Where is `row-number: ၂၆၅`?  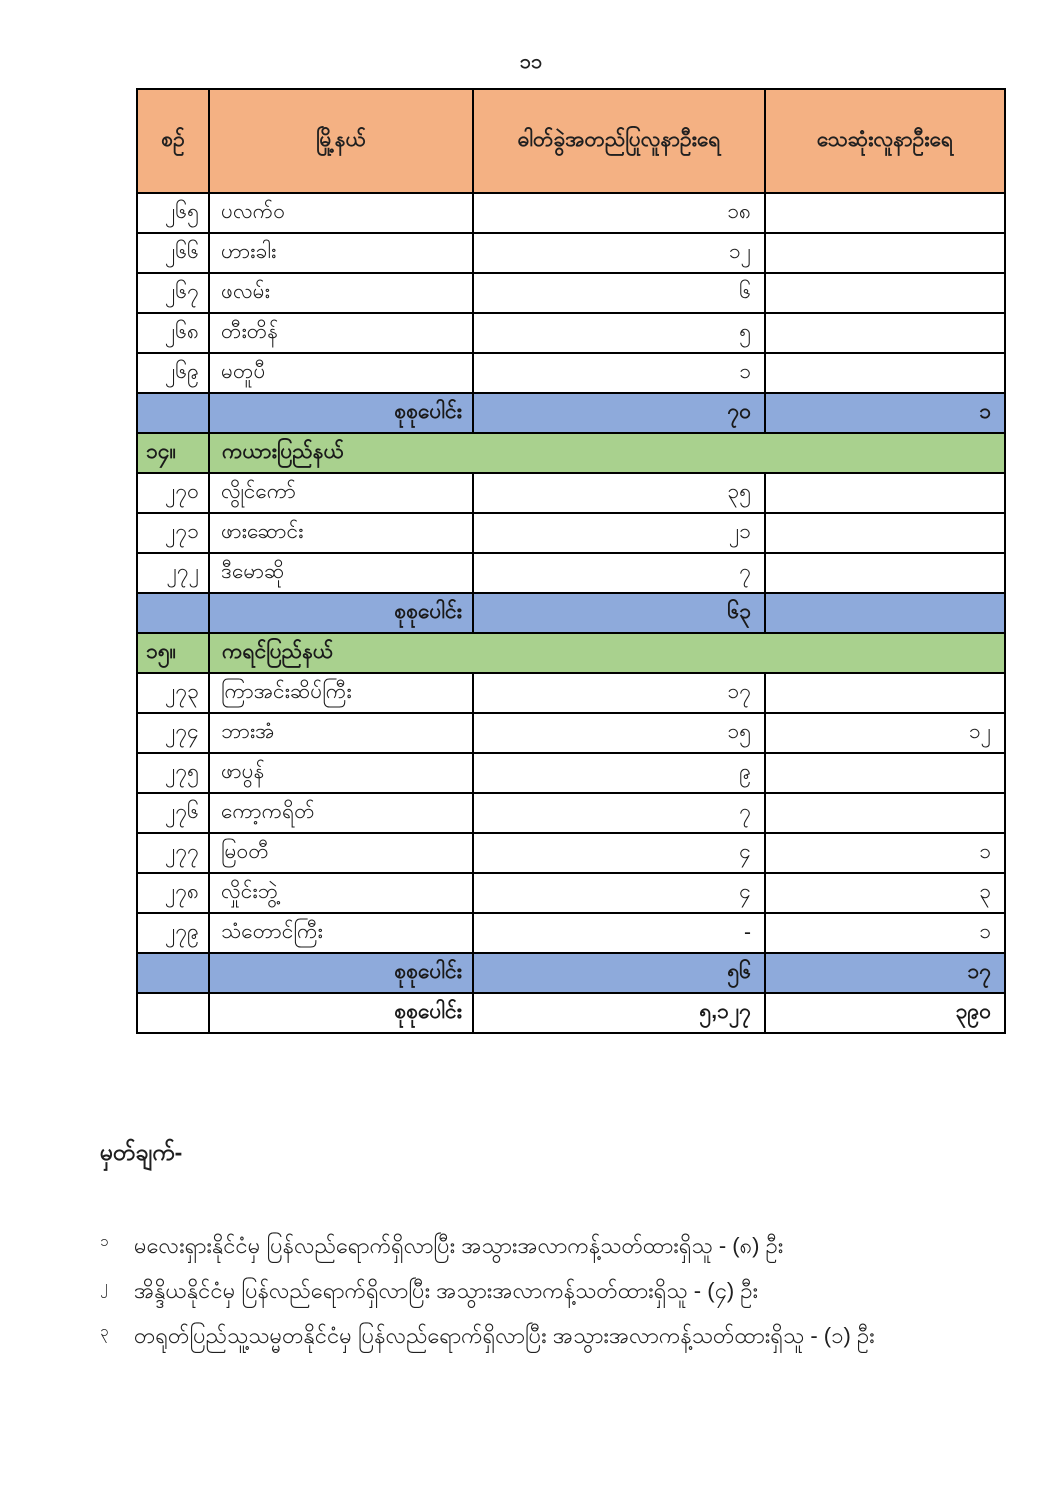
row-number: ၂၆၅ is located at coordinates (173, 213).